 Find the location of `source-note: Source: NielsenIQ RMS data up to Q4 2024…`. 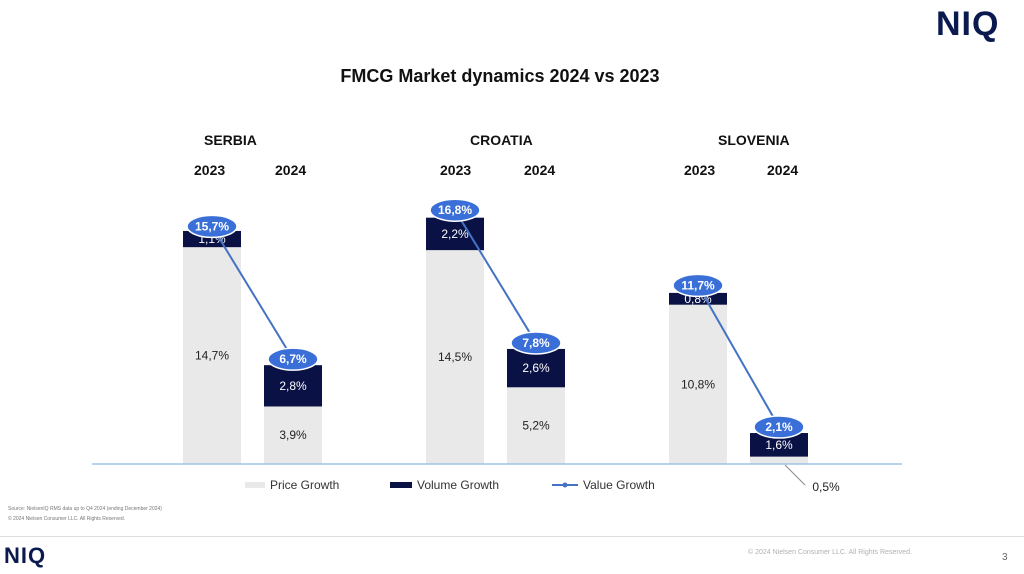

source-note: Source: NielsenIQ RMS data up to Q4 2024… is located at coordinates (85, 509).